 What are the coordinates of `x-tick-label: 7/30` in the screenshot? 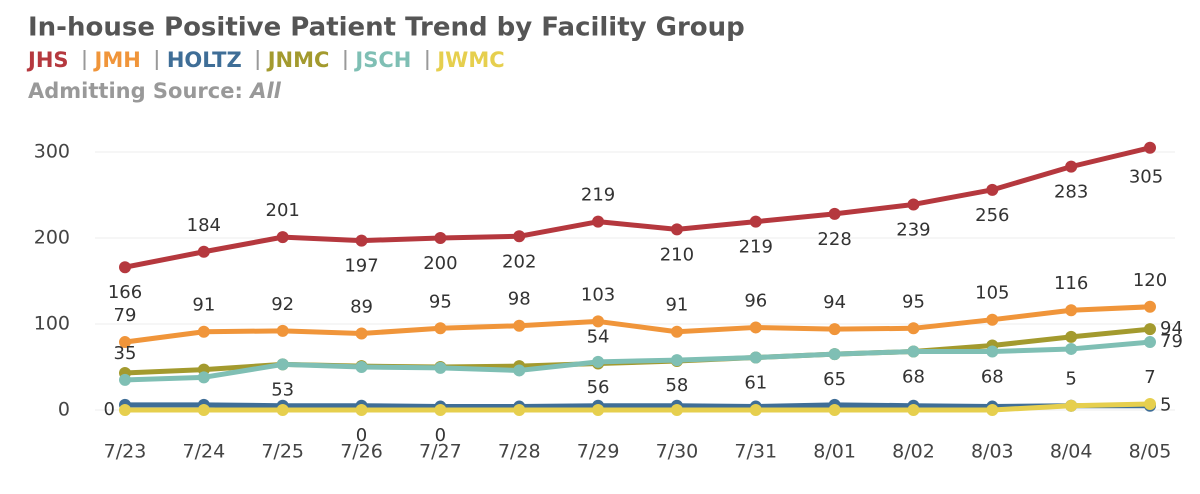 It's located at (677, 452).